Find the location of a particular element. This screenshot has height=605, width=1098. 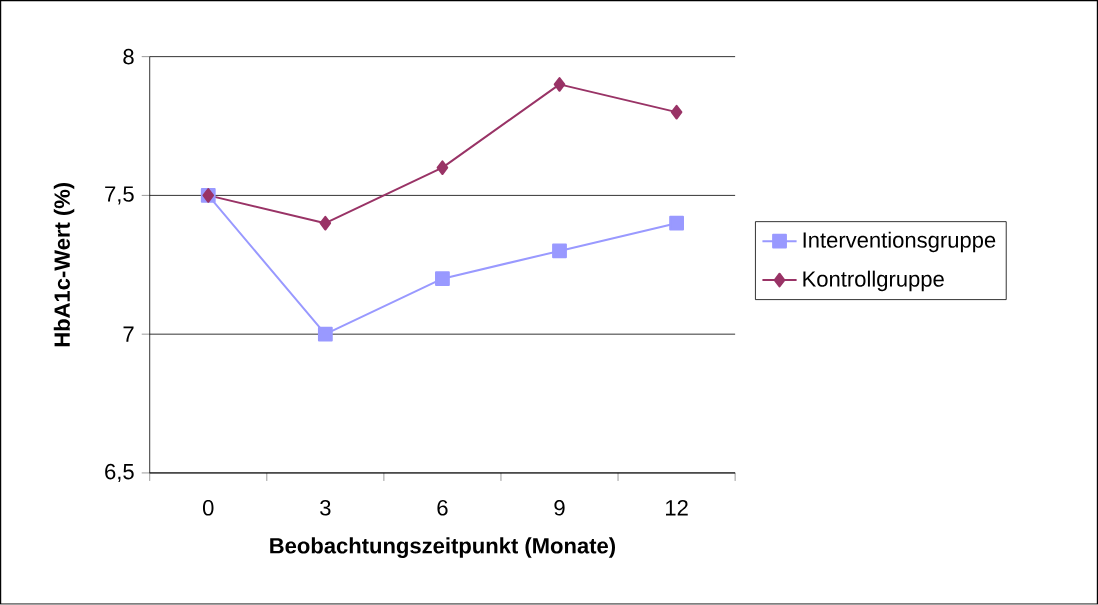

y-tick-label: 7 is located at coordinates (128, 334).